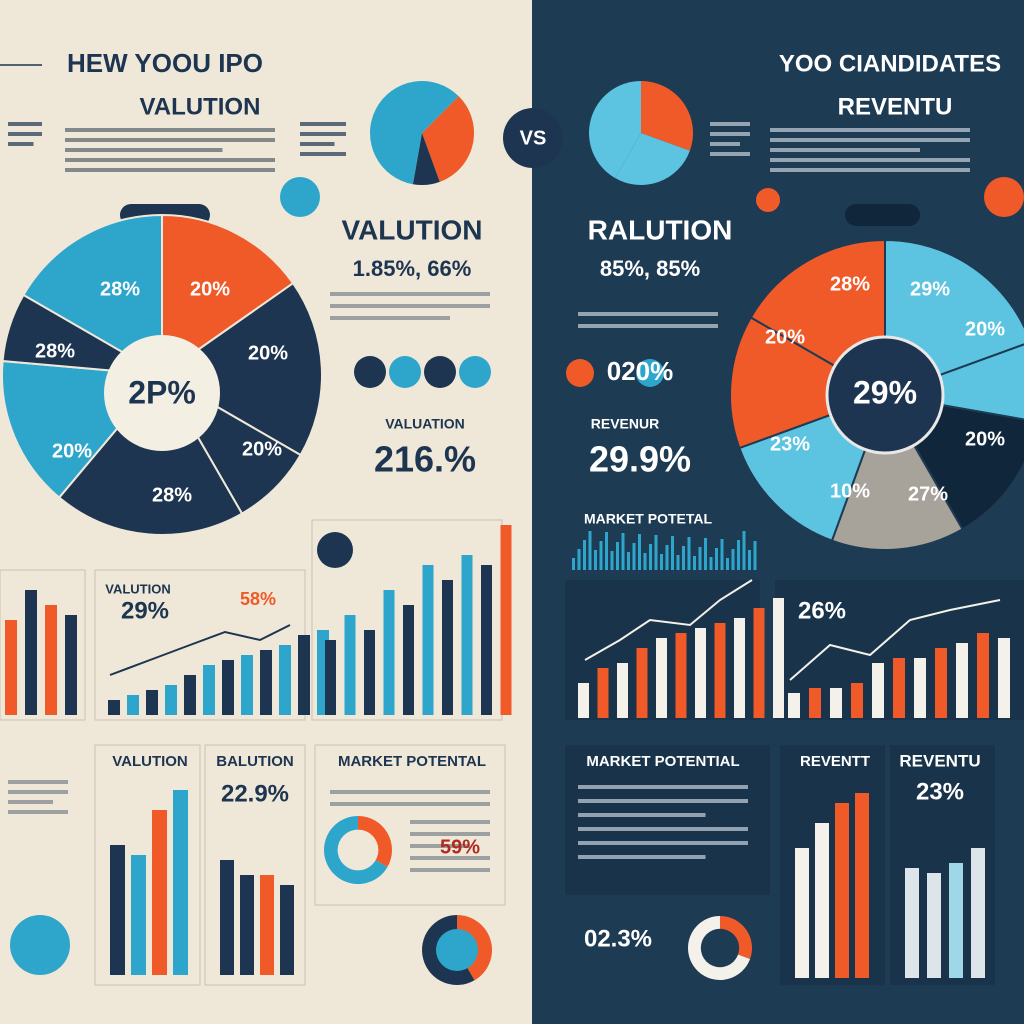 The height and width of the screenshot is (1029, 1024). I want to click on heading: RALUTION, so click(660, 229).